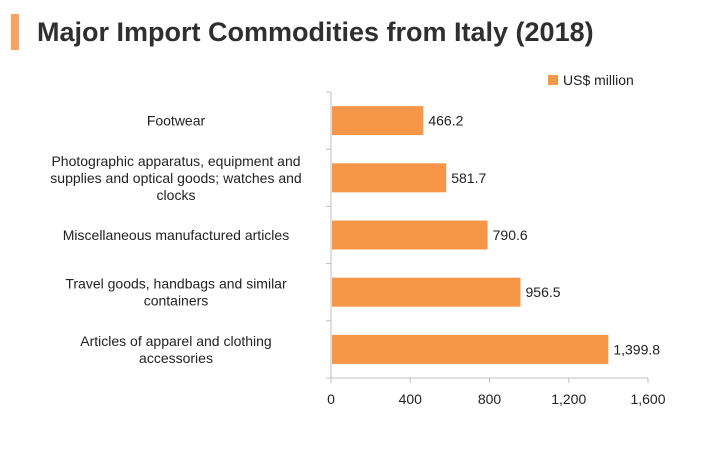  What do you see at coordinates (176, 358) in the screenshot?
I see `category-label-line: accessories` at bounding box center [176, 358].